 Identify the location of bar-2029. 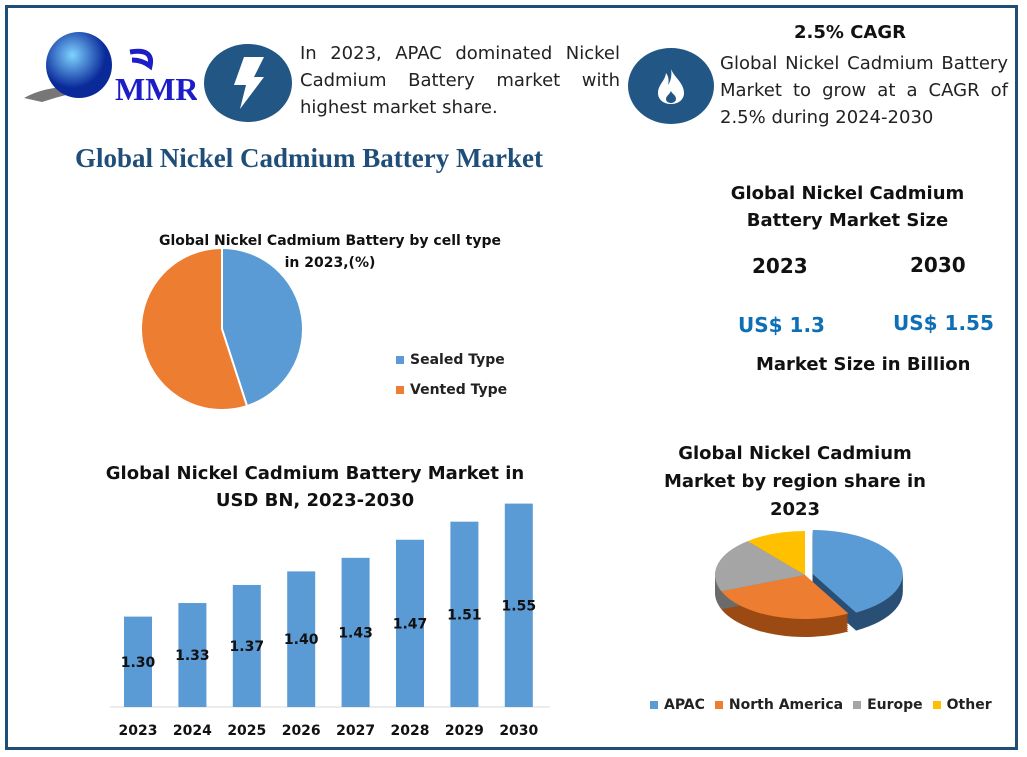
(464, 614).